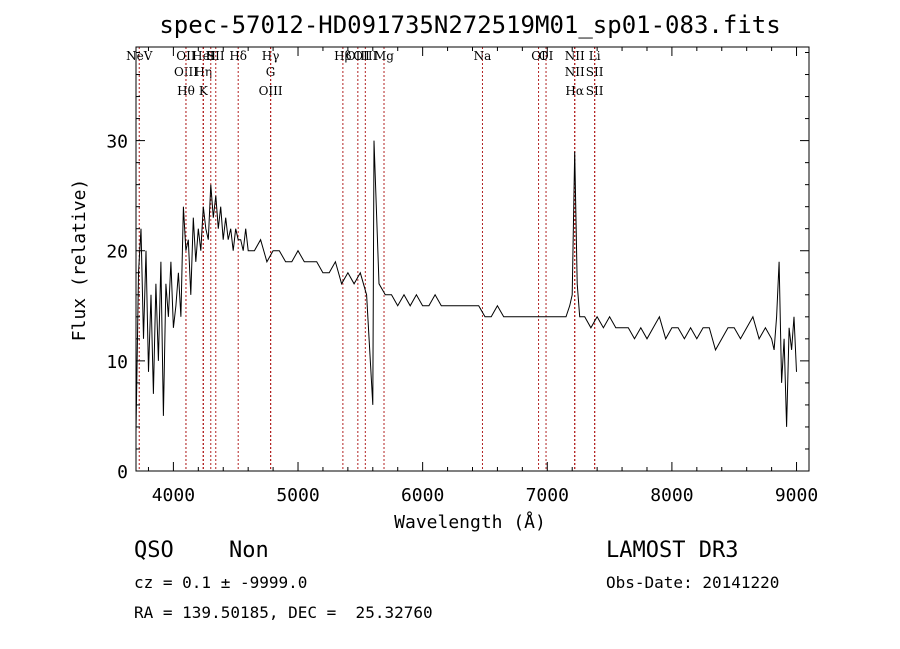  What do you see at coordinates (154, 550) in the screenshot?
I see `object-class: QSO` at bounding box center [154, 550].